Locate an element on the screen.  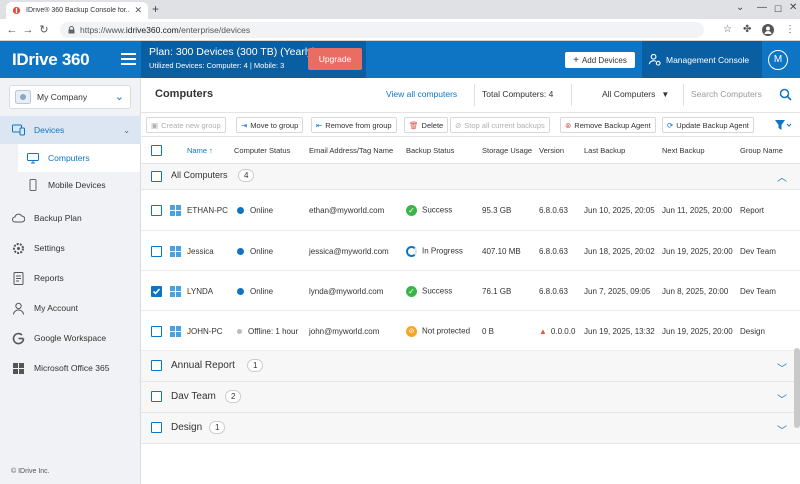
hamburger-menu-icon is located at coordinates (128, 60).